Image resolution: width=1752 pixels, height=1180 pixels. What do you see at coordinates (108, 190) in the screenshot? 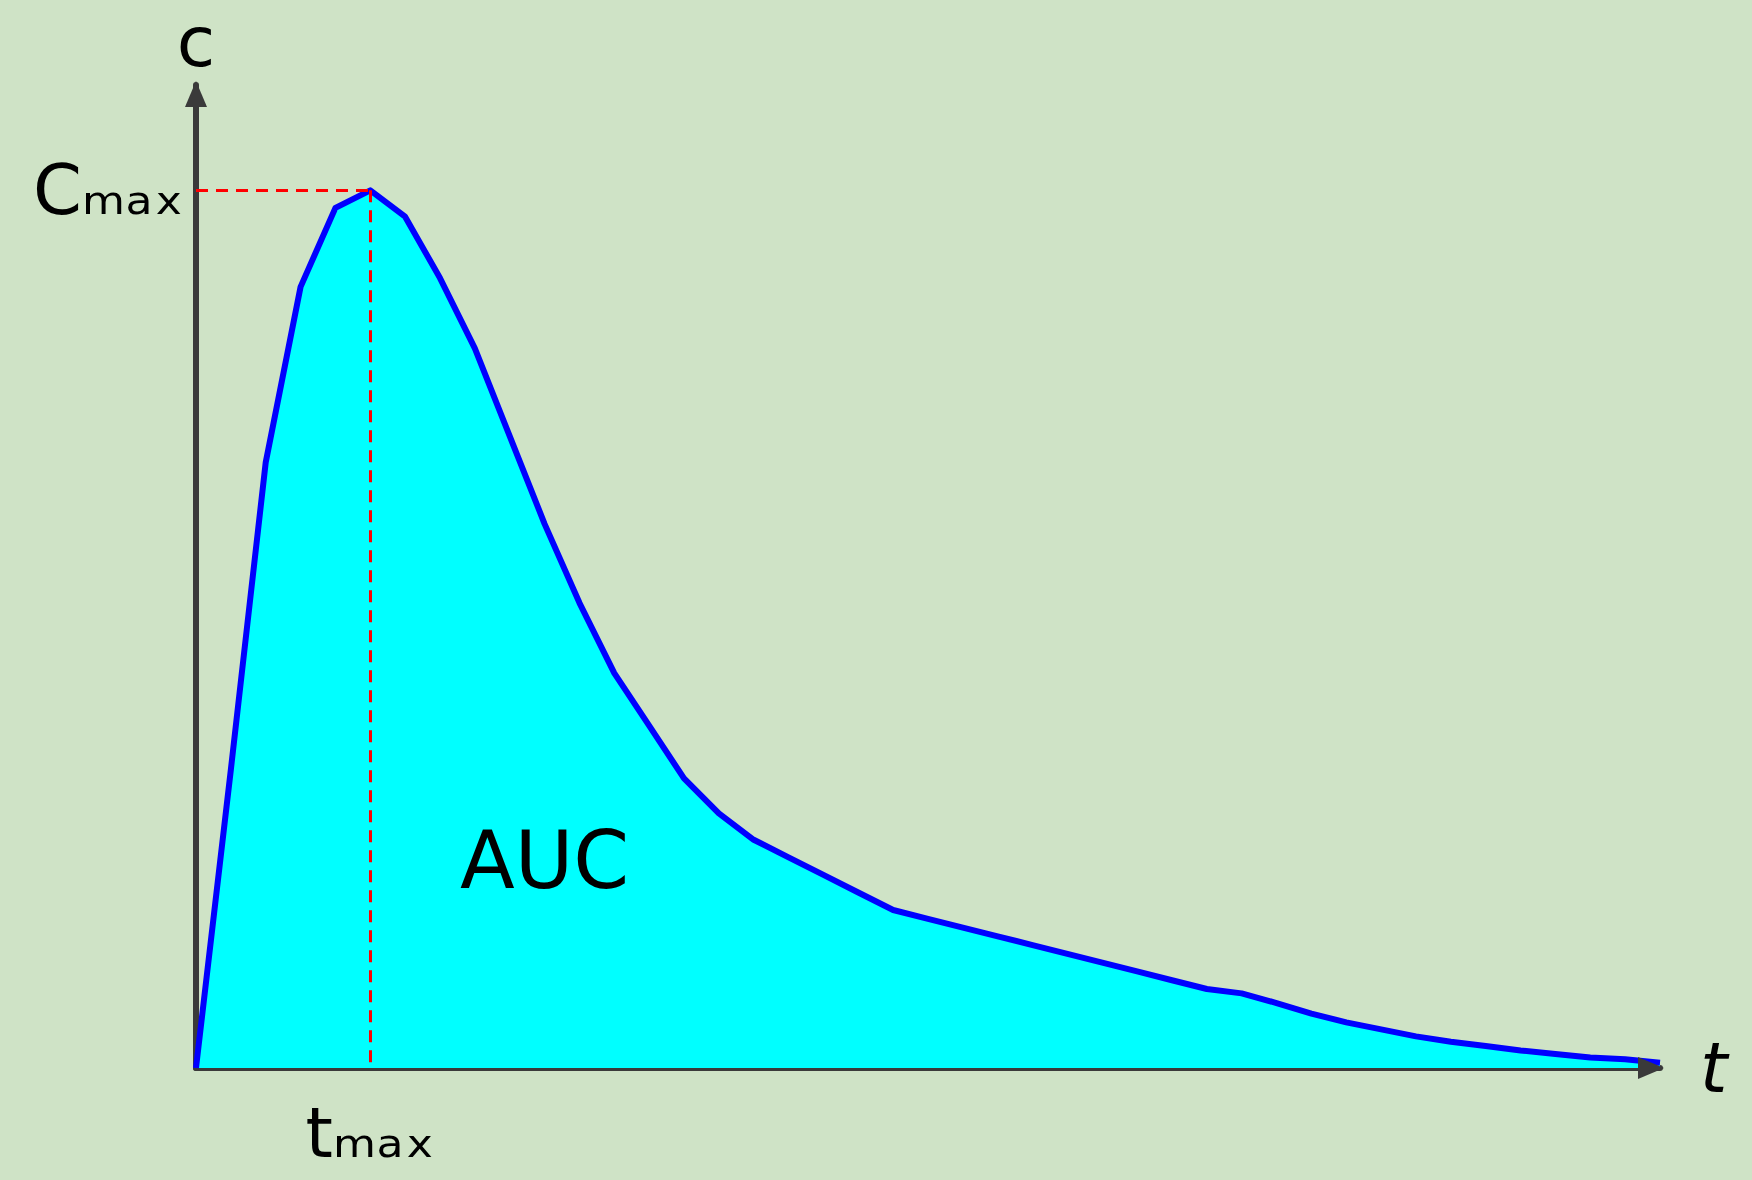
I see `ref-line-label: Cₘₐₓ` at bounding box center [108, 190].